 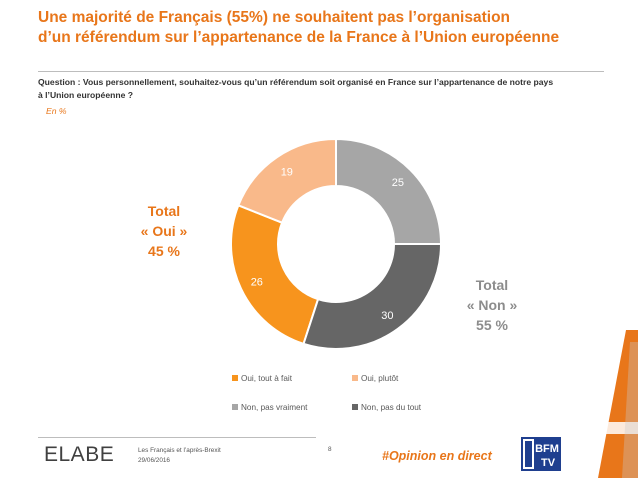 I want to click on total-oui-value: 45 %, so click(x=164, y=251).